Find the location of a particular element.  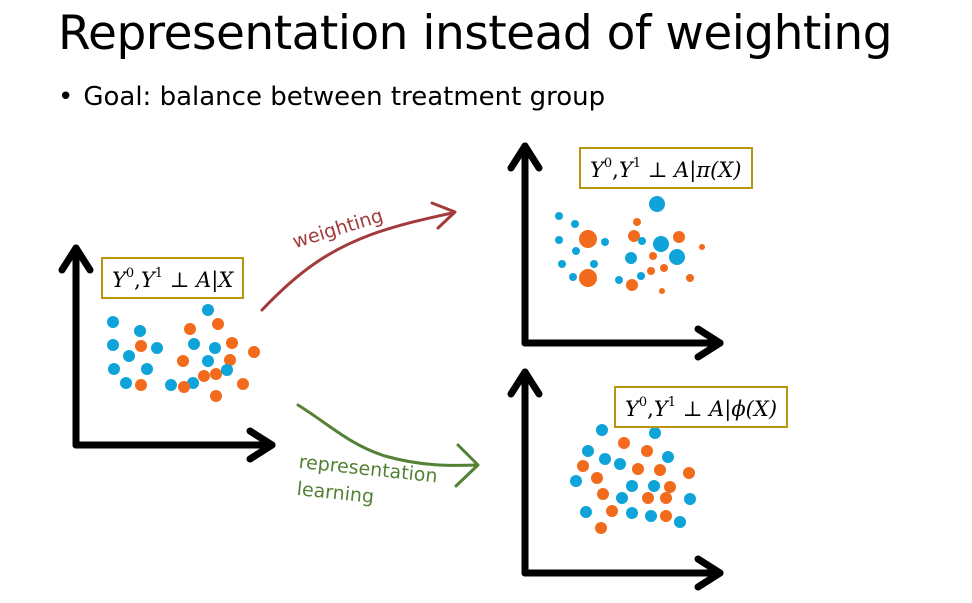

panel-representation-axes is located at coordinates (615, 479).